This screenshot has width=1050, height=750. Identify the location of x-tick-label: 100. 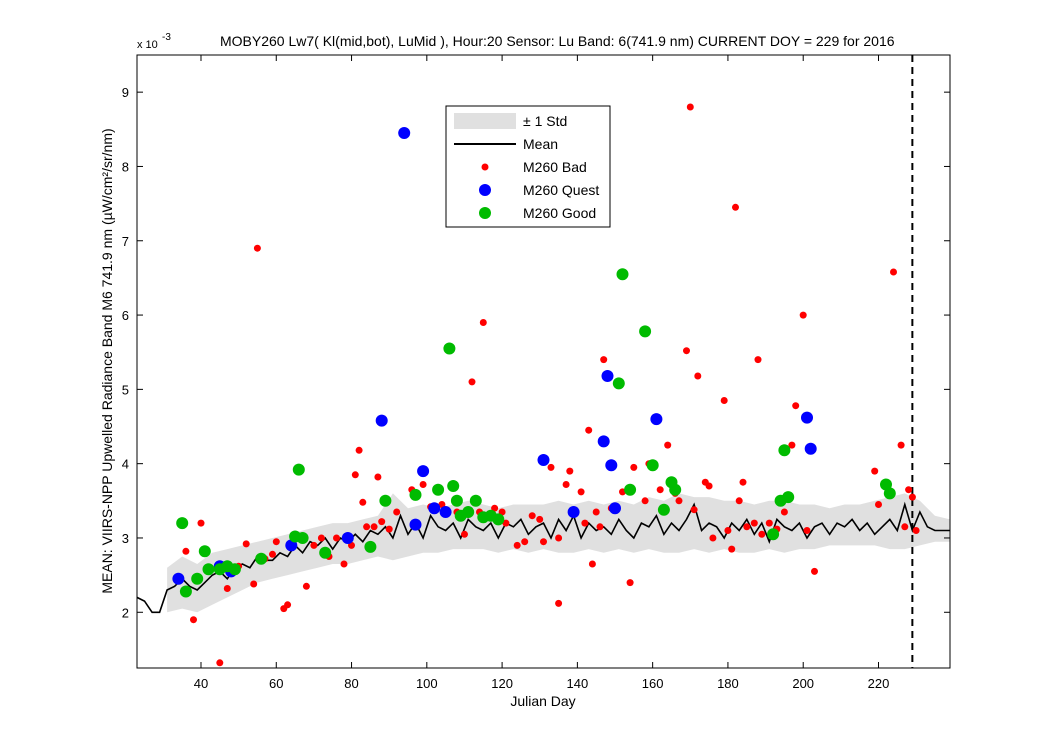
(427, 683).